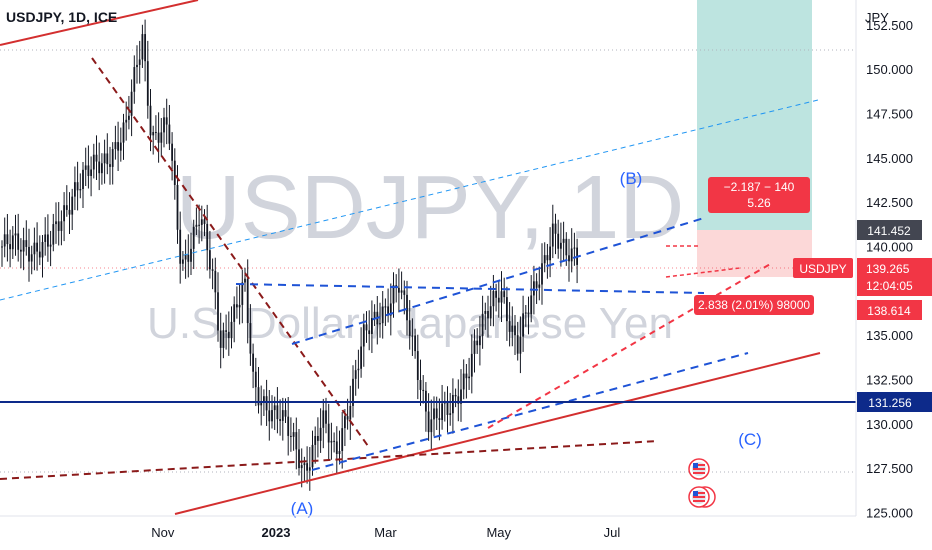 Image resolution: width=932 pixels, height=550 pixels. Describe the element at coordinates (890, 403) in the screenshot. I see `svg-text: 131.256` at that location.